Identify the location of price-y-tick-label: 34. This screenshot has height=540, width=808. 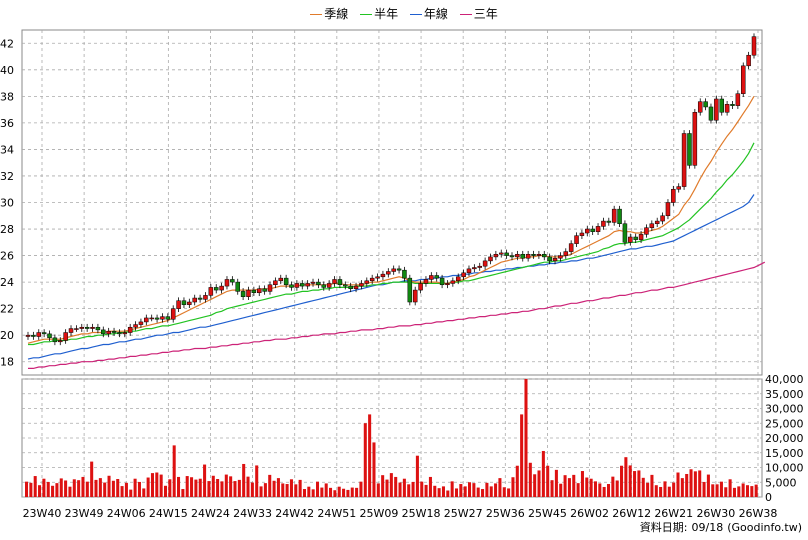
(7, 149).